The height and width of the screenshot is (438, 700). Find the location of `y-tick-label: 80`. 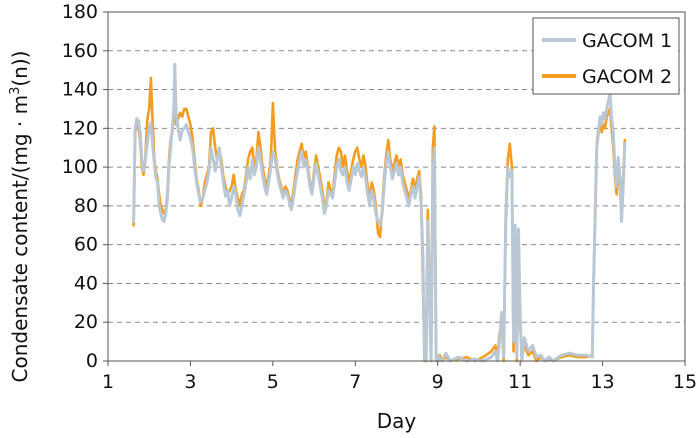

y-tick-label: 80 is located at coordinates (86, 206).